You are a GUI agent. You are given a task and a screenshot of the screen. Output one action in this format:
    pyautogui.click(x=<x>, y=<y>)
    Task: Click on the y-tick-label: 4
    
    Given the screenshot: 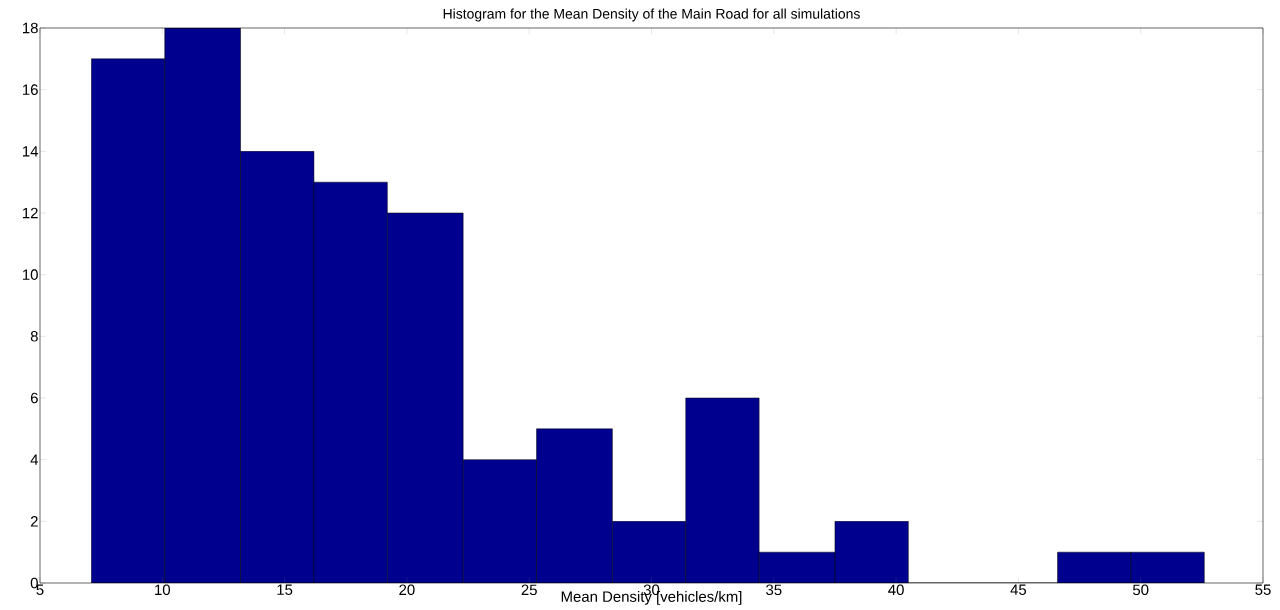 What is the action you would take?
    pyautogui.click(x=34, y=459)
    